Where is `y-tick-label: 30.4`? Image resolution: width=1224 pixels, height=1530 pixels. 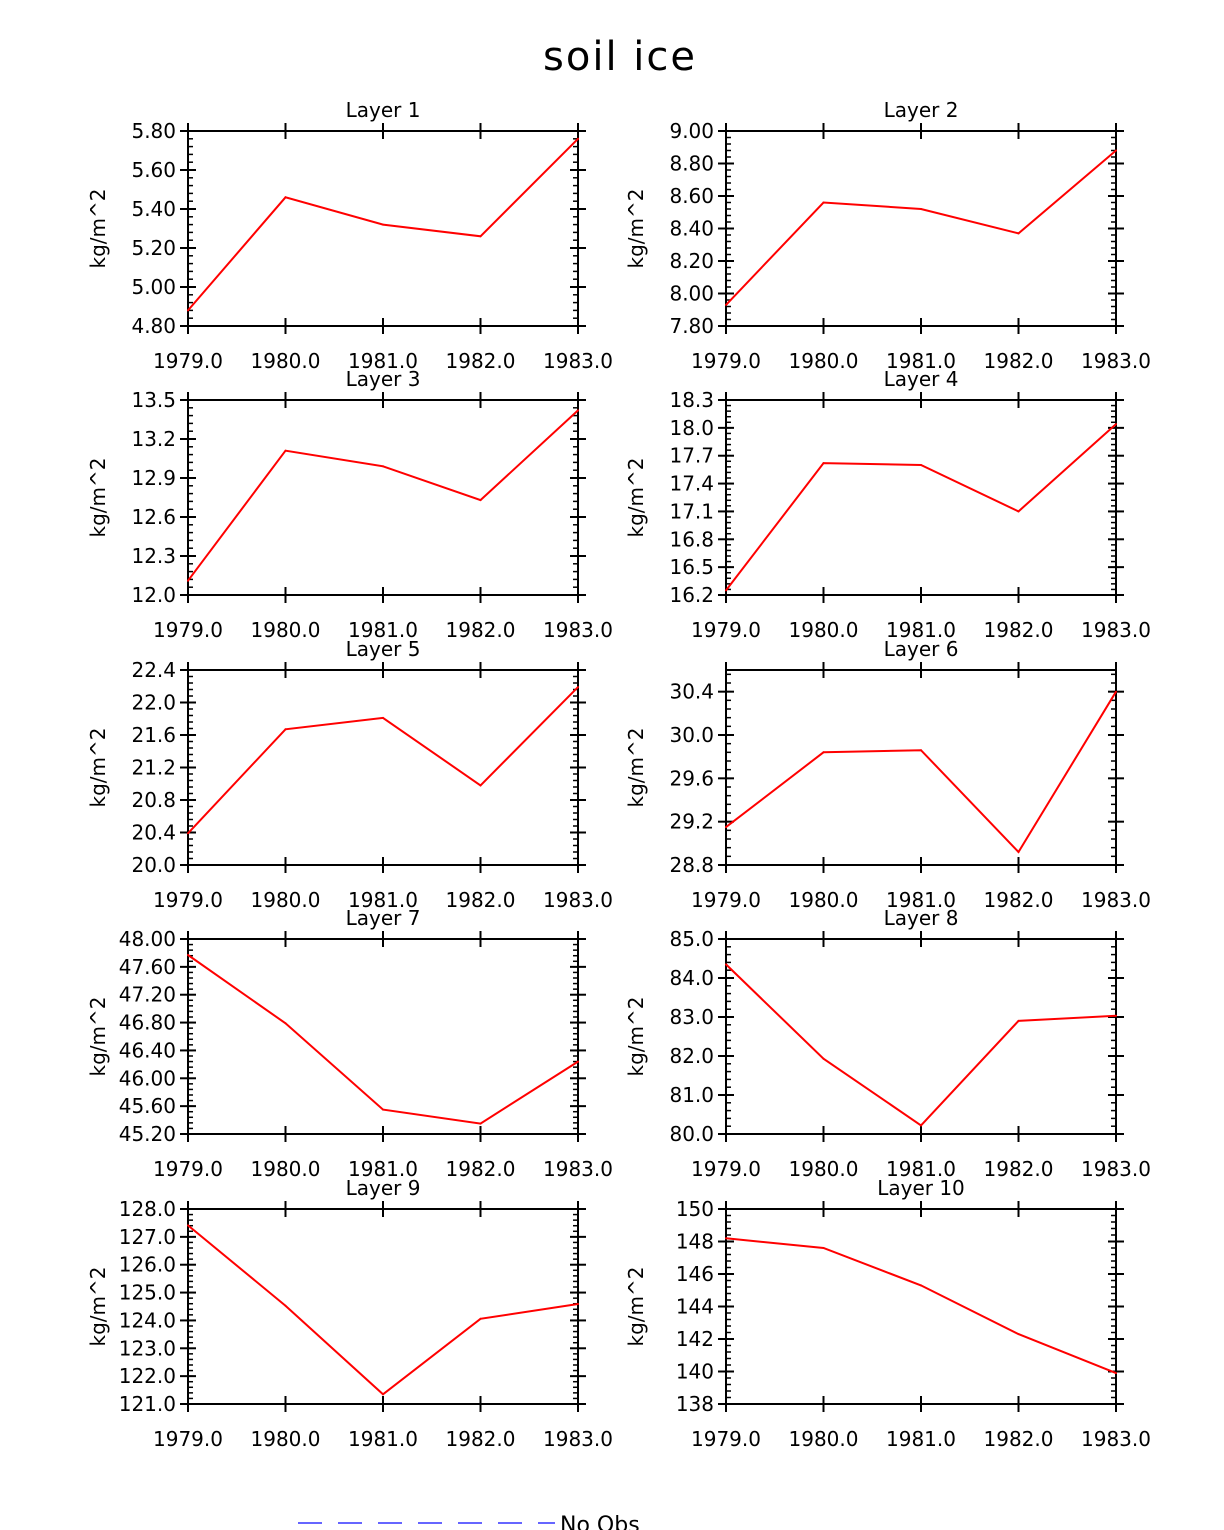 y-tick-label: 30.4 is located at coordinates (691, 692).